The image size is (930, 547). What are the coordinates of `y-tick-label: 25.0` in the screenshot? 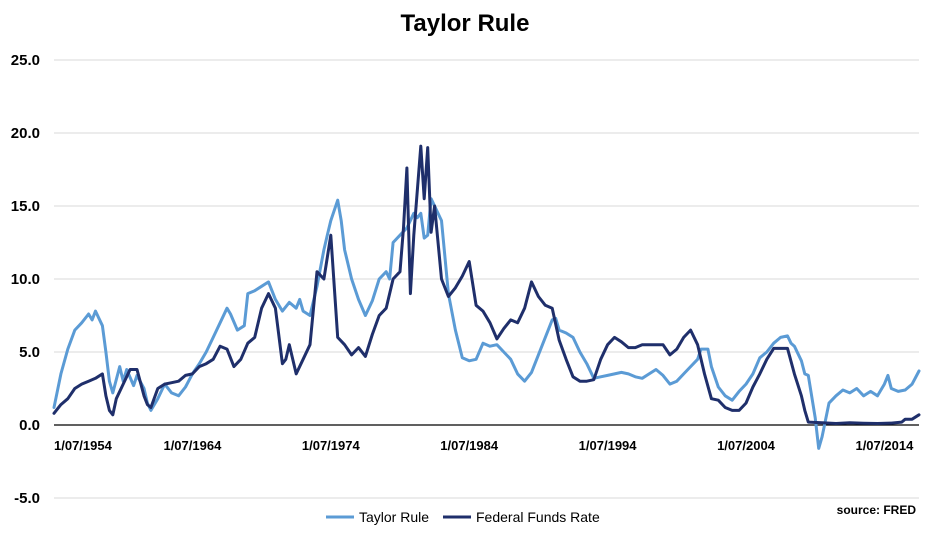 It's located at (25, 60).